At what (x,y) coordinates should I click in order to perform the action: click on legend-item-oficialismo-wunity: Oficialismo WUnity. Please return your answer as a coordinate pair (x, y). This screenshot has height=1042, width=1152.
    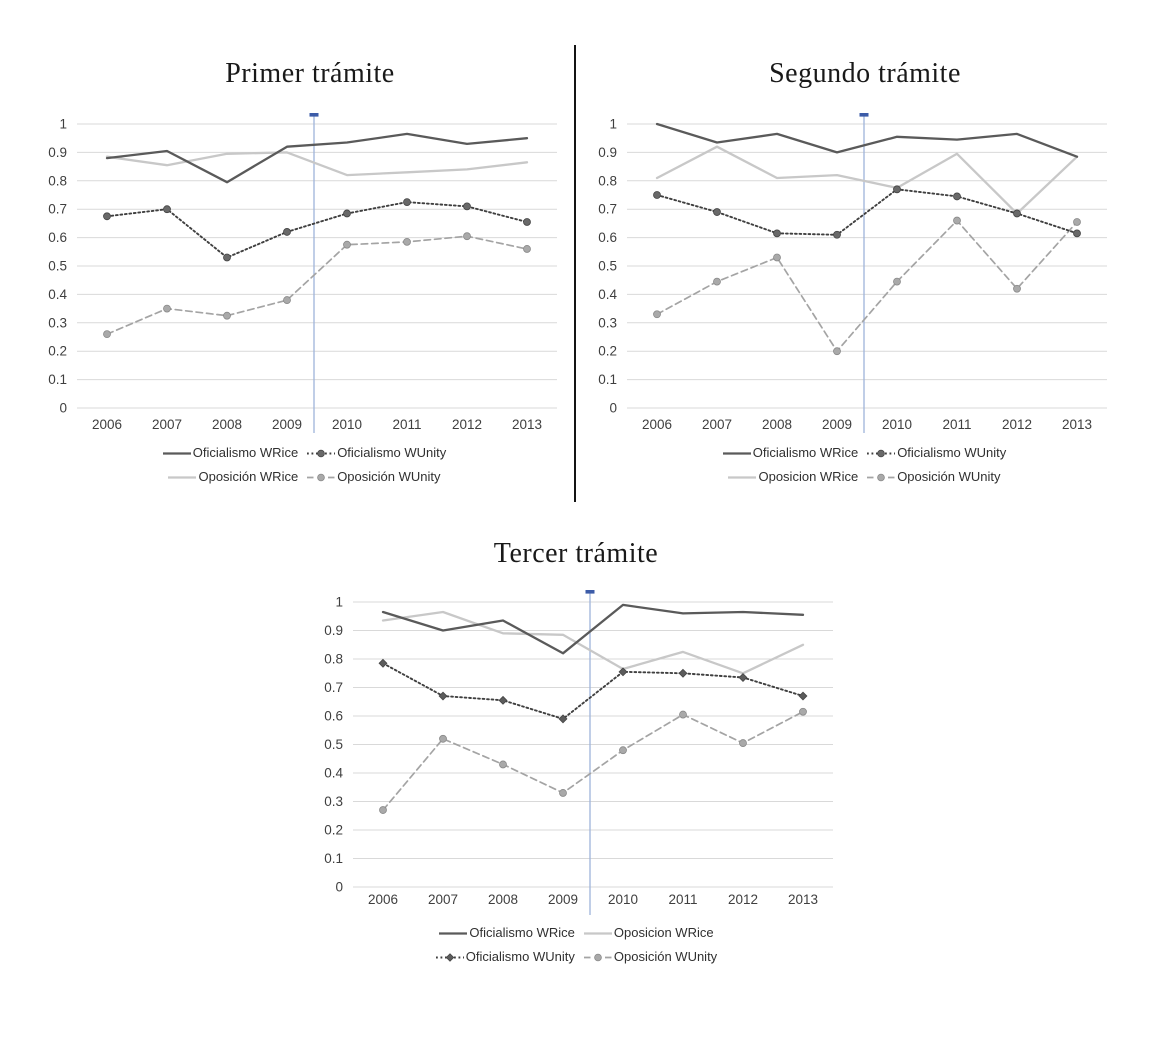
    Looking at the image, I should click on (936, 453).